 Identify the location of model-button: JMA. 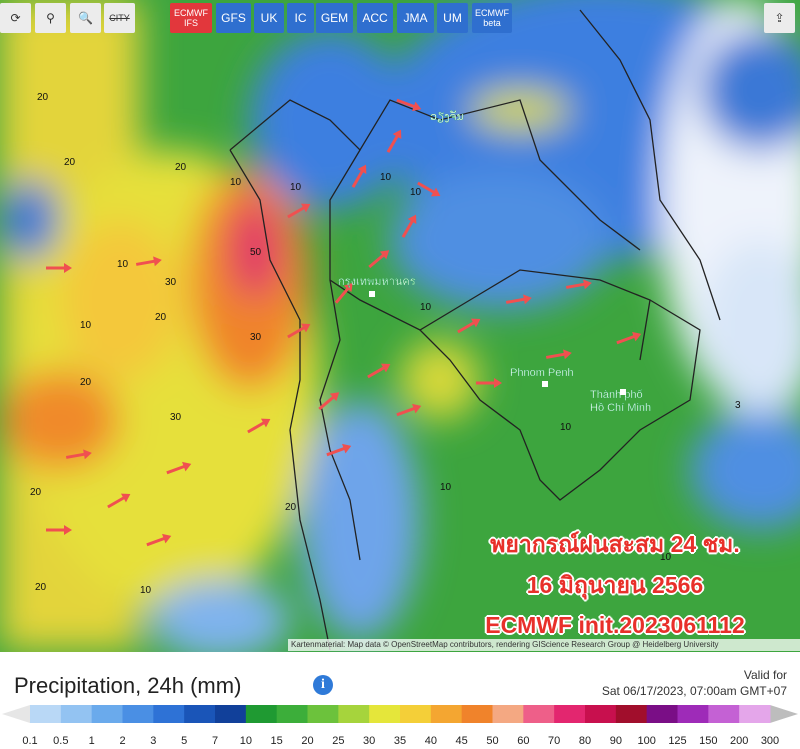
(415, 18).